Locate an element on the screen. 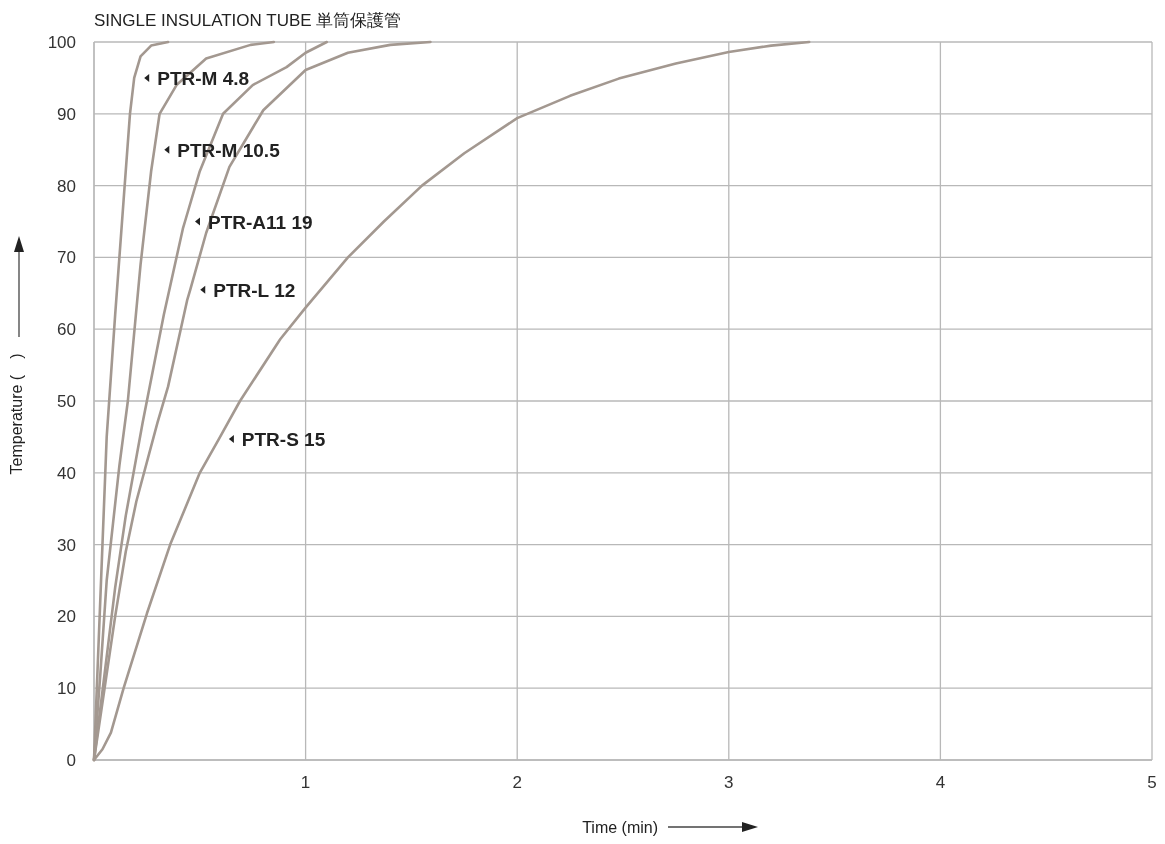 This screenshot has height=844, width=1165. y-tick-label: 80 is located at coordinates (66, 186).